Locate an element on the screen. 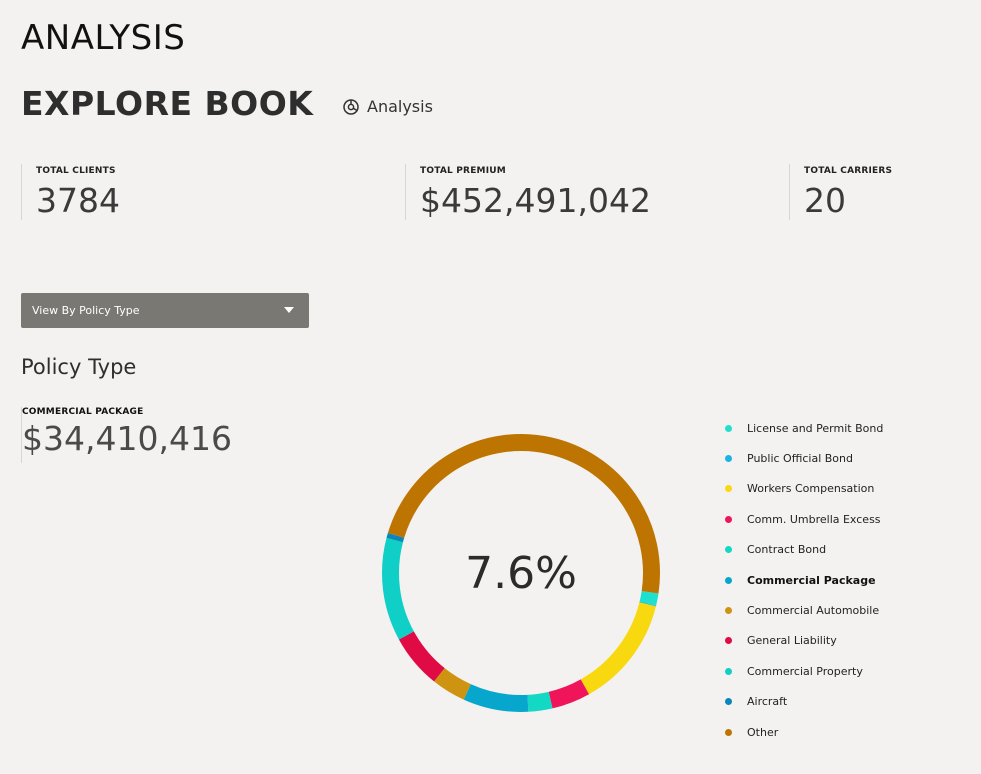  legend-item: Contract Bond is located at coordinates (804, 550).